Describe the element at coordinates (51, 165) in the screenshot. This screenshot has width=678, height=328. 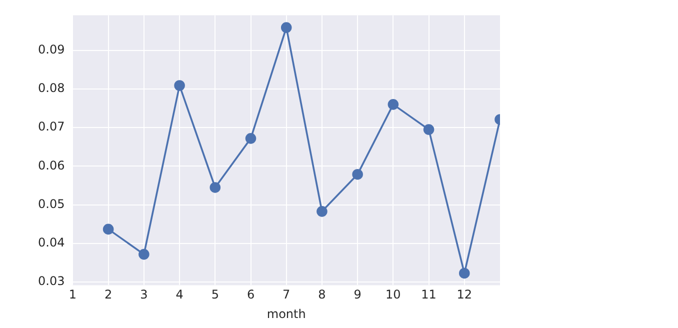
I see `y-tick-label: 0.06` at that location.